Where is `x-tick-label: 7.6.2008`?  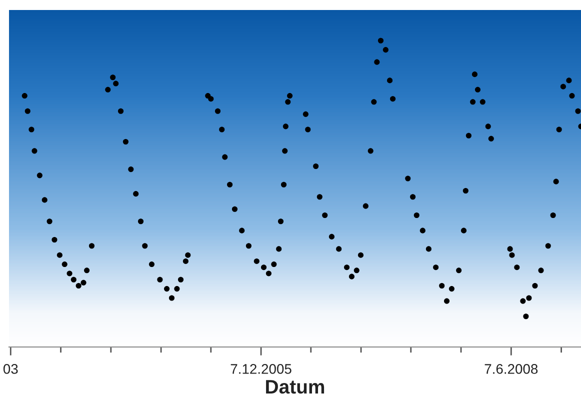 x-tick-label: 7.6.2008 is located at coordinates (511, 369).